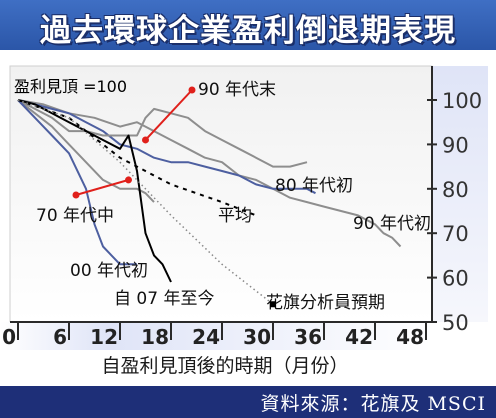 This screenshot has width=496, height=418. Describe the element at coordinates (455, 279) in the screenshot. I see `y-tick-label: 60` at that location.